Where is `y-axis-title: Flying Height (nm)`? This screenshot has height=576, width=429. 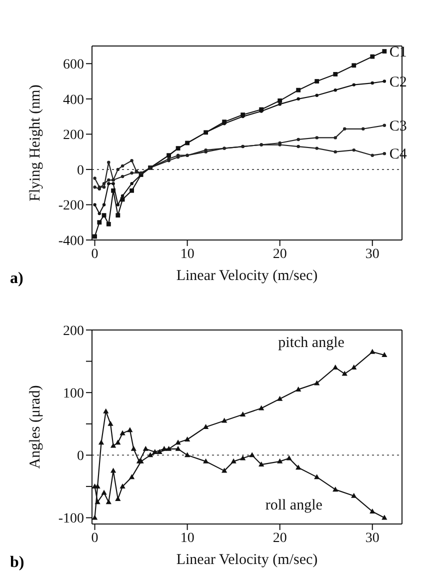
y-axis-title: Flying Height (nm) is located at coordinates (35, 143).